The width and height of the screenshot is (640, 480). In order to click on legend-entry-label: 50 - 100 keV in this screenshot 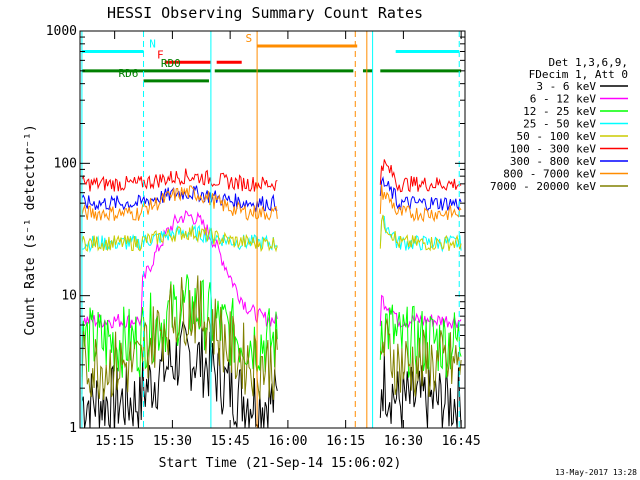, I will do `click(557, 136)`.